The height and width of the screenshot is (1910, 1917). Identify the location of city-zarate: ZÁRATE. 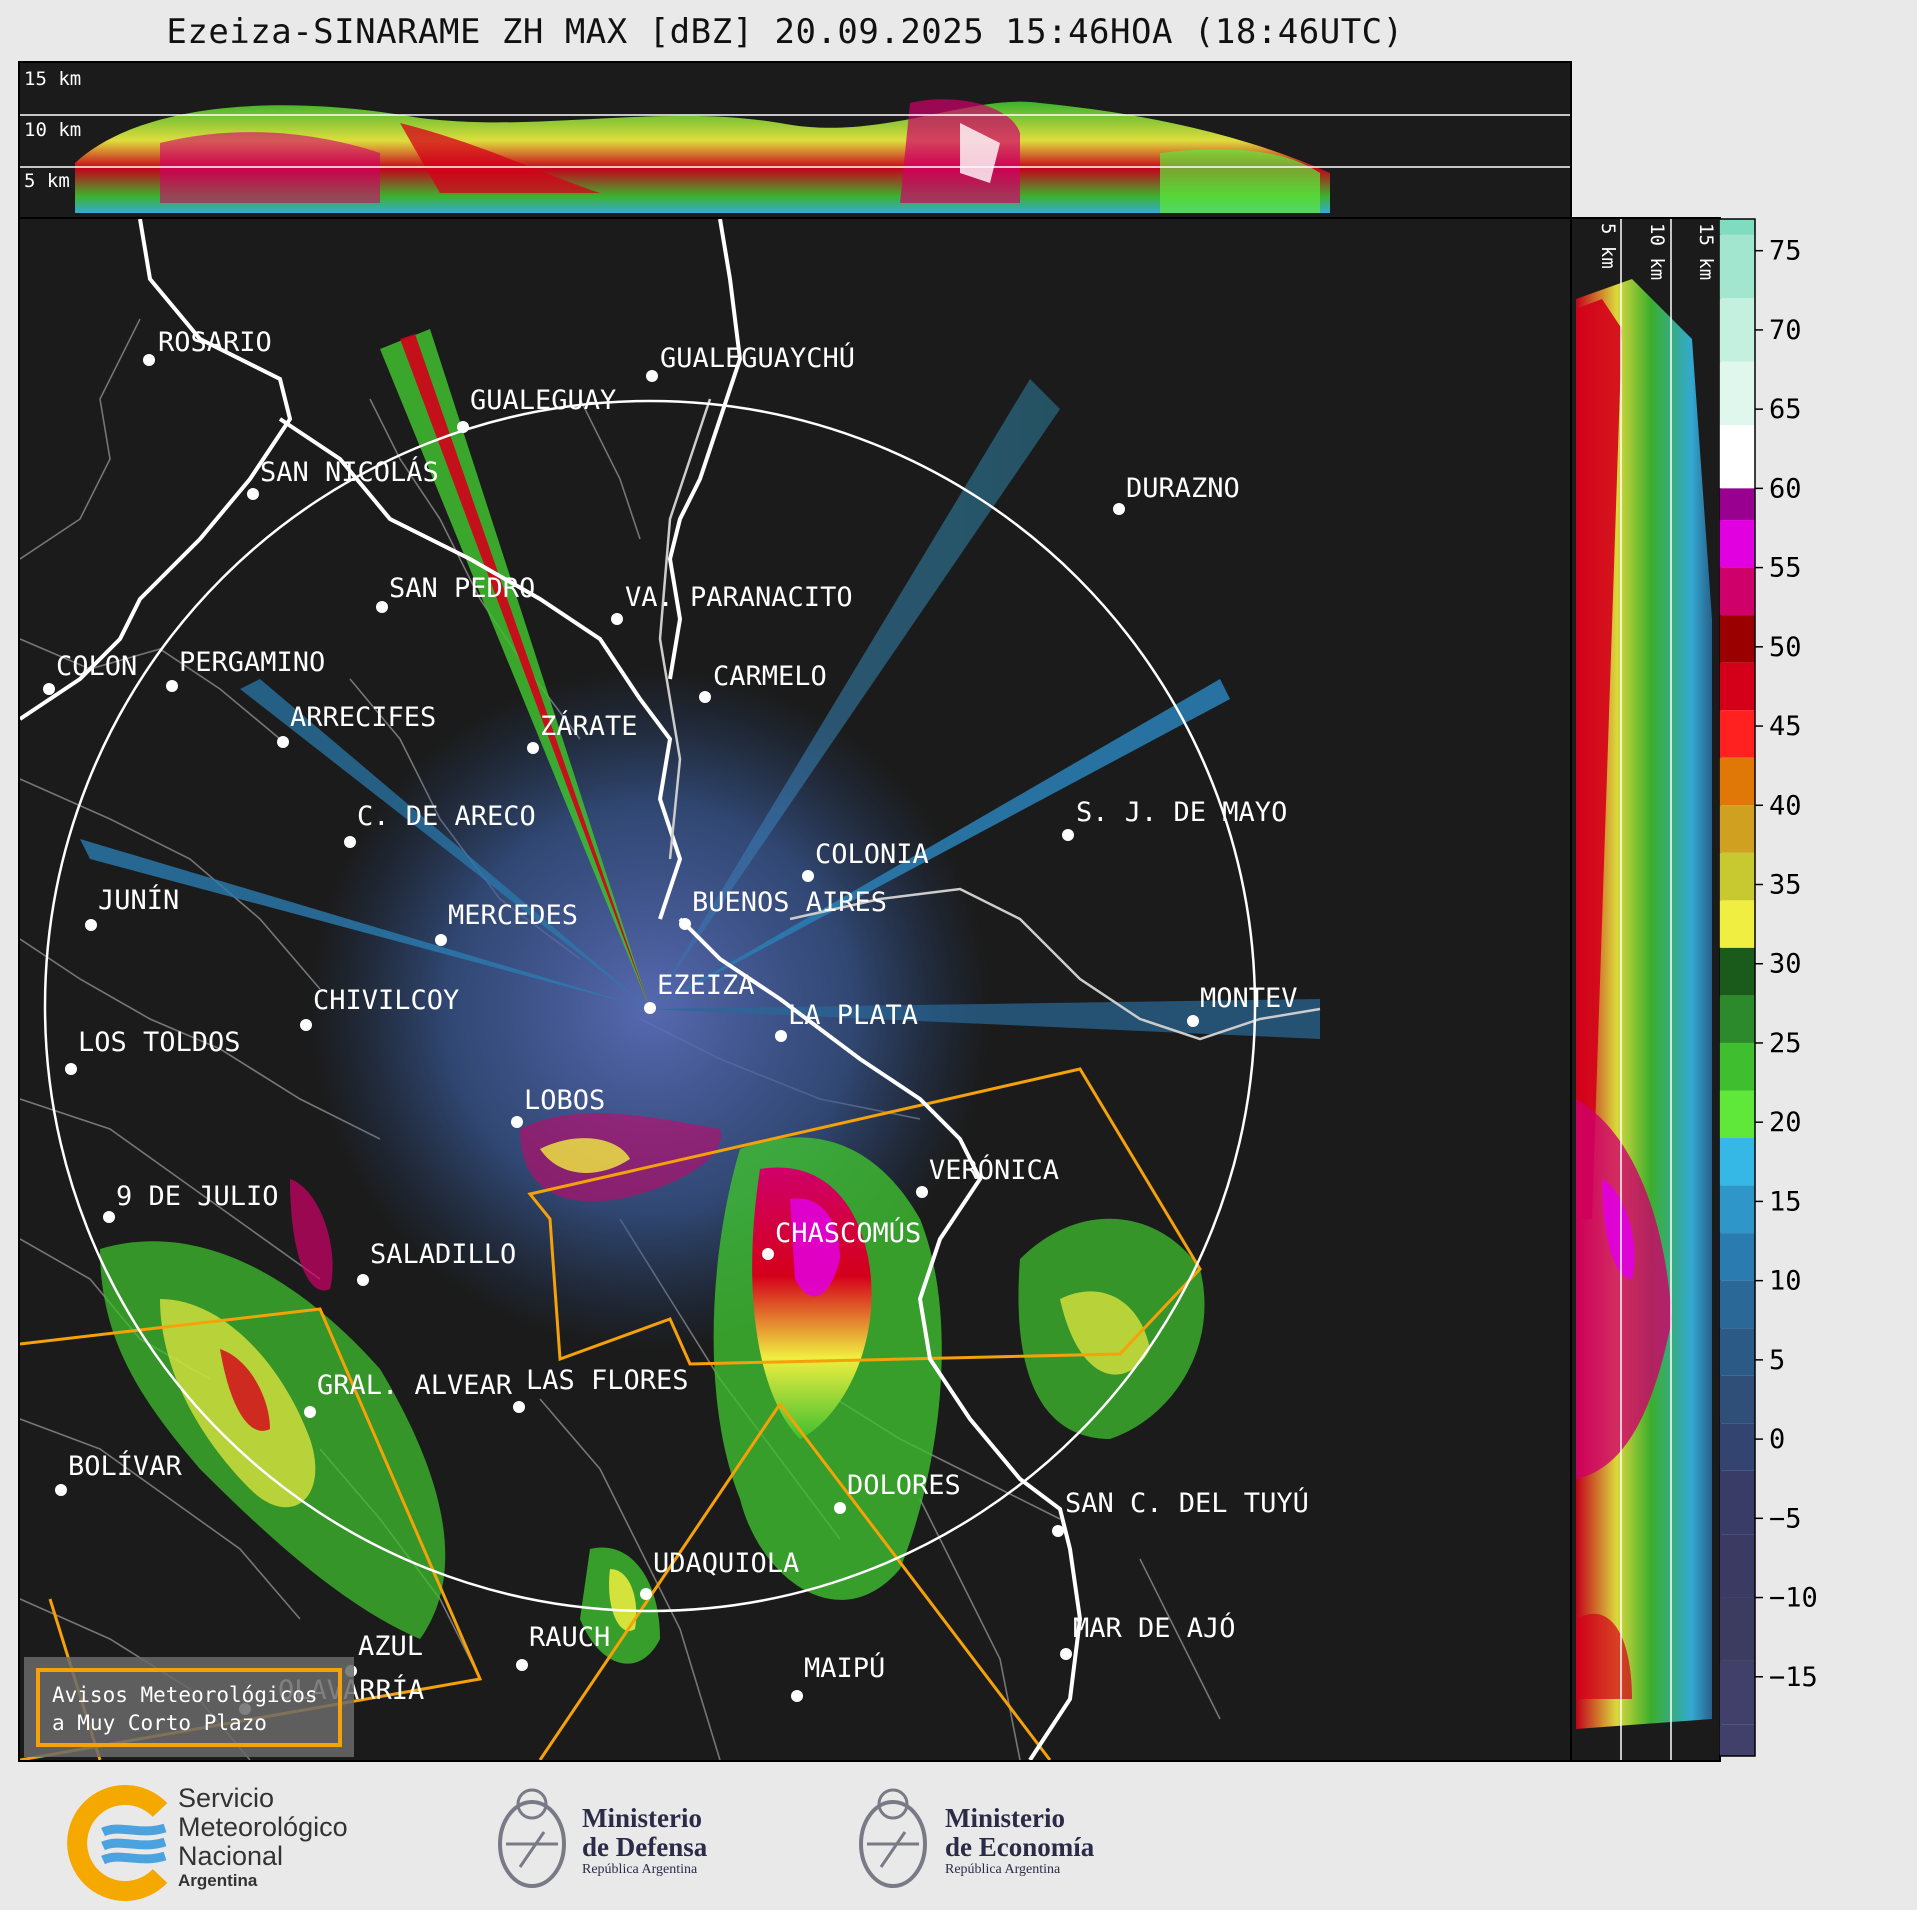
(582, 732).